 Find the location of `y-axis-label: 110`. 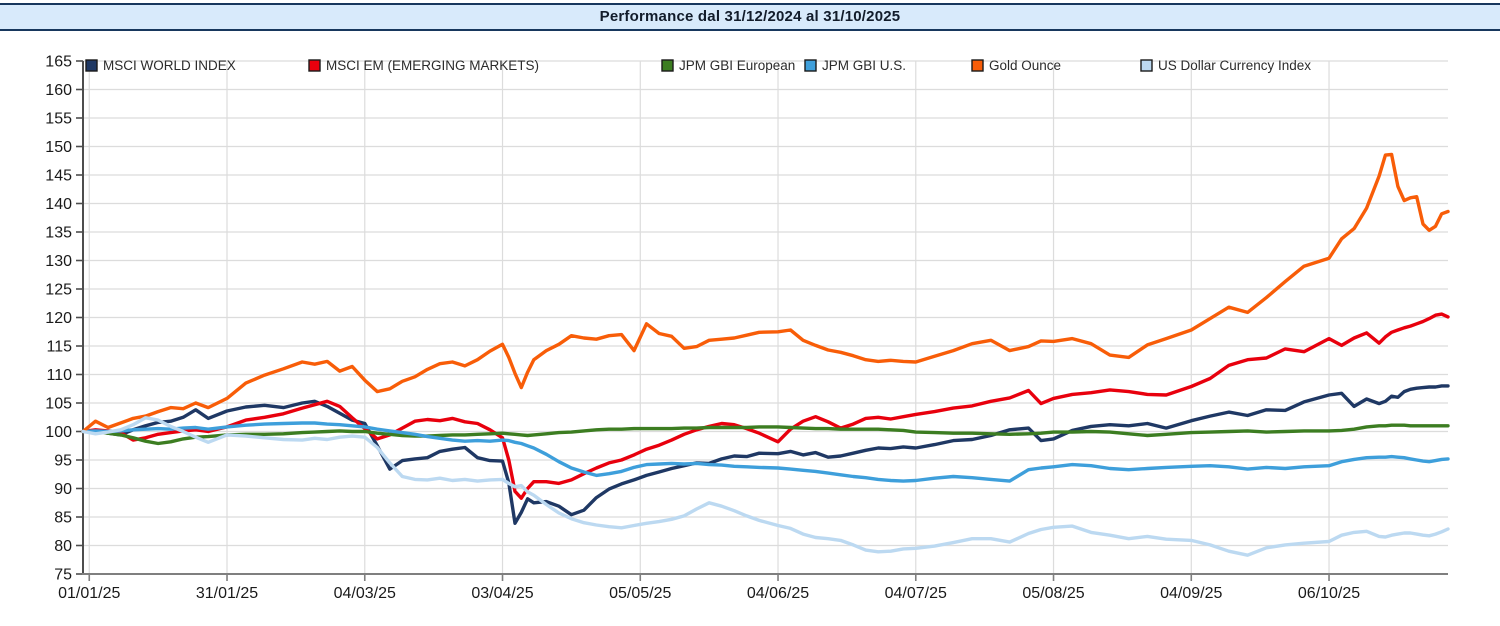

y-axis-label: 110 is located at coordinates (59, 375).